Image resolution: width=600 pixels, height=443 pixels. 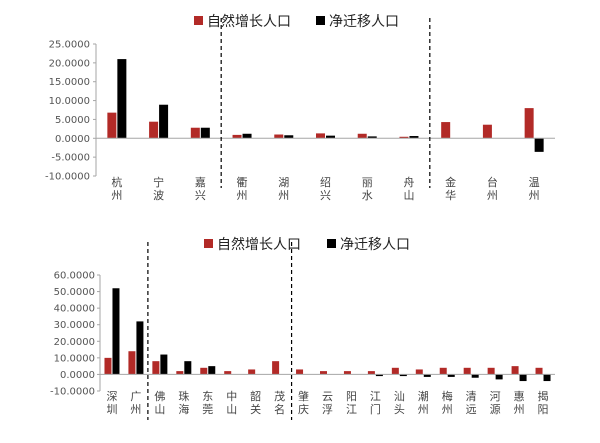 I want to click on y-tick-label: 60.0000, so click(x=74, y=276).